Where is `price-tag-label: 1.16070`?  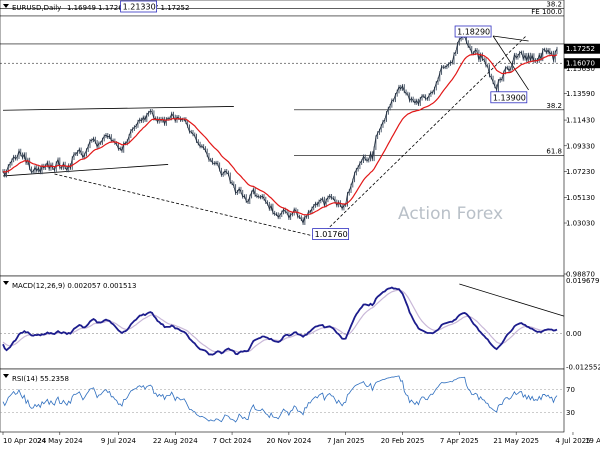
price-tag-label: 1.16070 is located at coordinates (580, 64).